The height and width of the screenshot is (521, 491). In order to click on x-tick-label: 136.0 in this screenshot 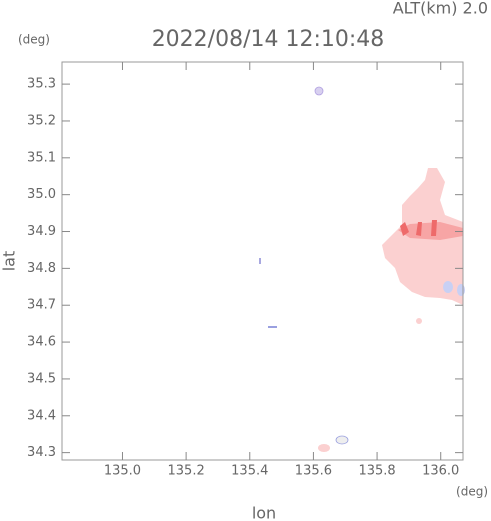, I will do `click(440, 471)`.